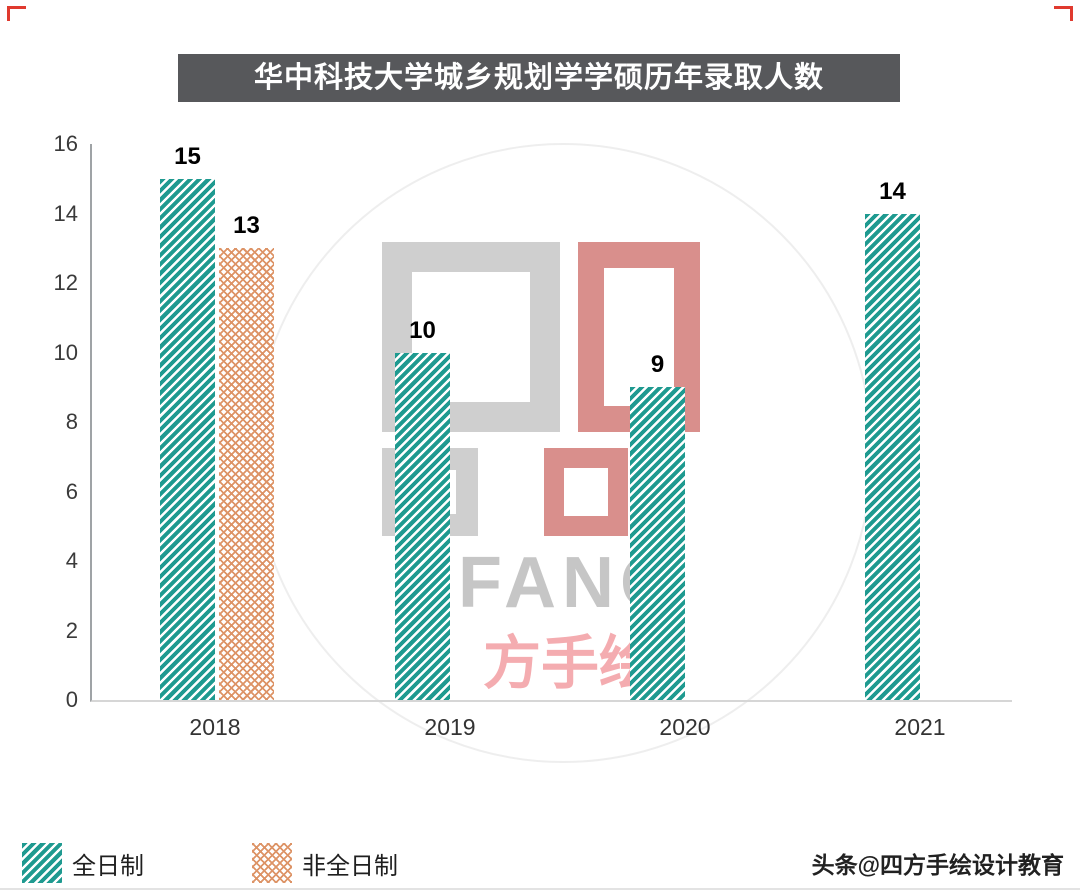 Image resolution: width=1080 pixels, height=892 pixels. What do you see at coordinates (892, 456) in the screenshot?
I see `bar-全日制-2021` at bounding box center [892, 456].